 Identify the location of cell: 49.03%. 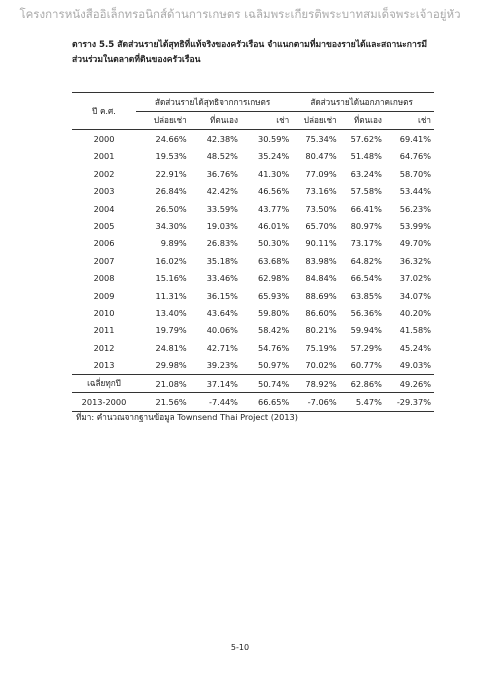
(415, 365).